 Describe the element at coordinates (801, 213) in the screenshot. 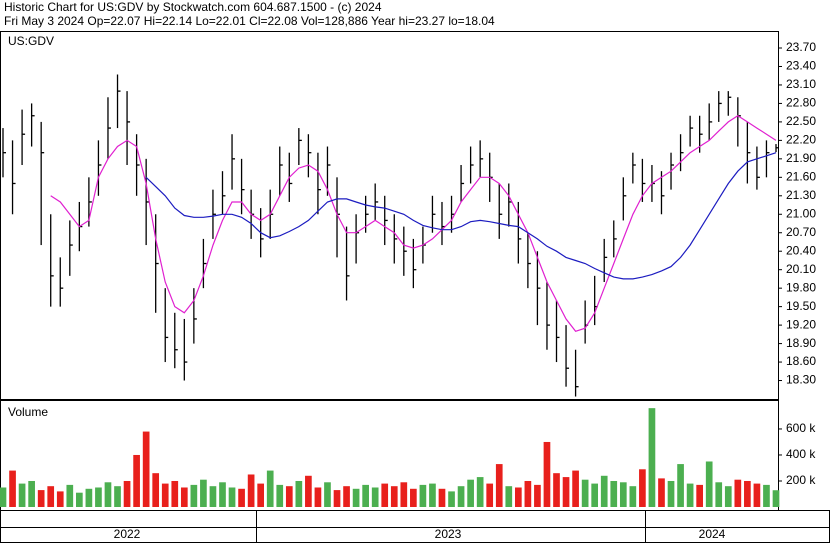

I see `y-tick-label: 21.00` at that location.